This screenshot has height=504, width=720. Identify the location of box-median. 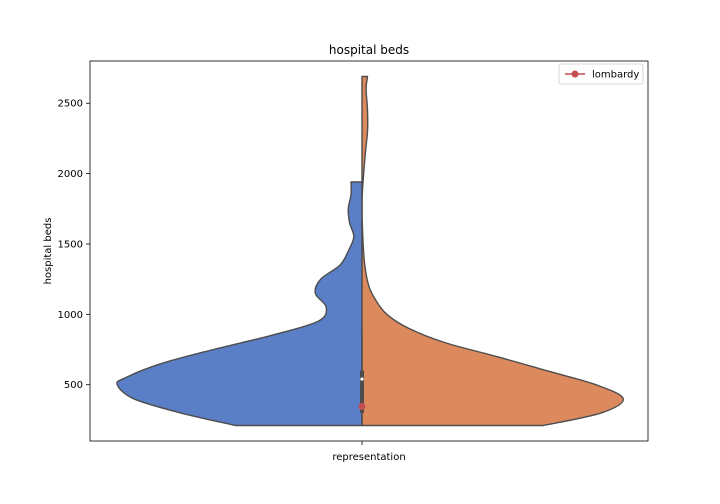
(362, 379).